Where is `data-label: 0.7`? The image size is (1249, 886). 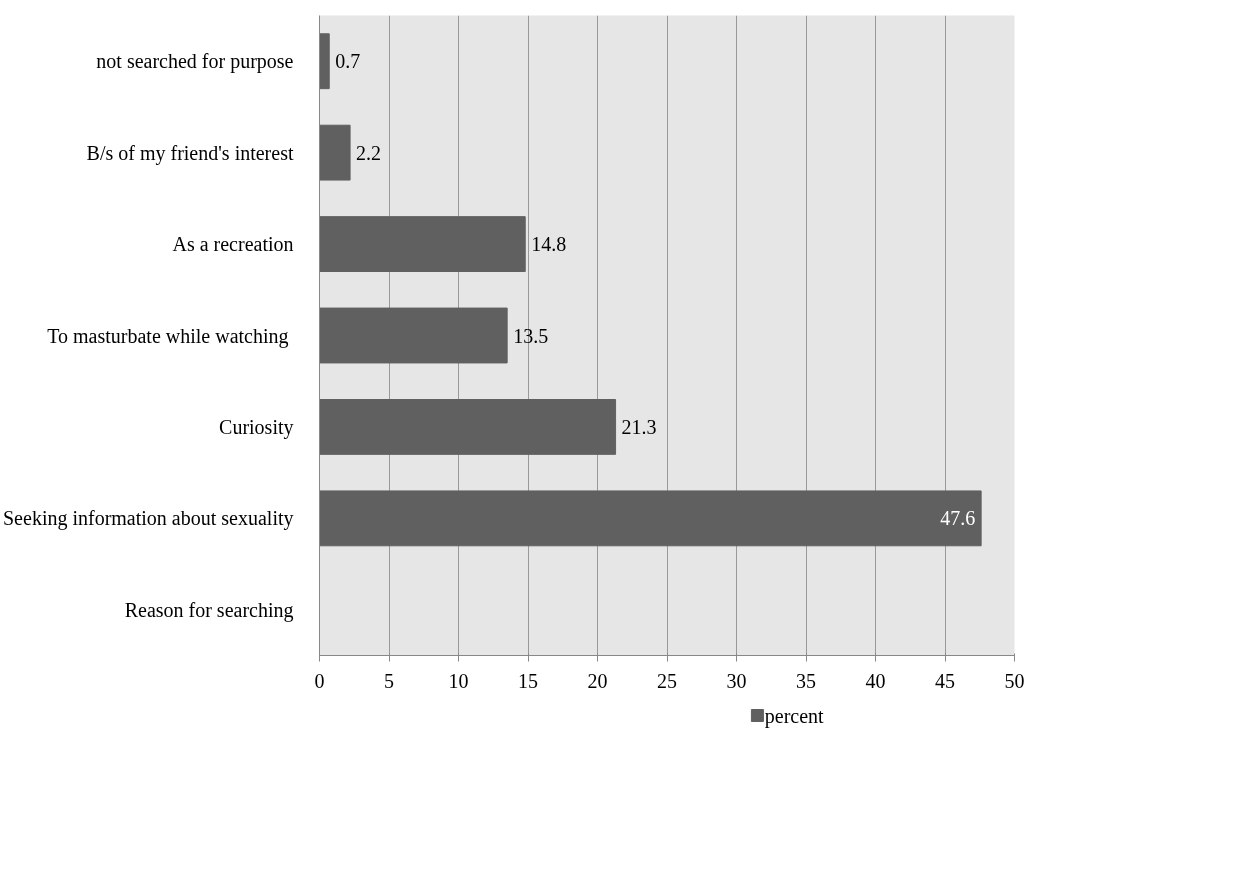 data-label: 0.7 is located at coordinates (348, 61).